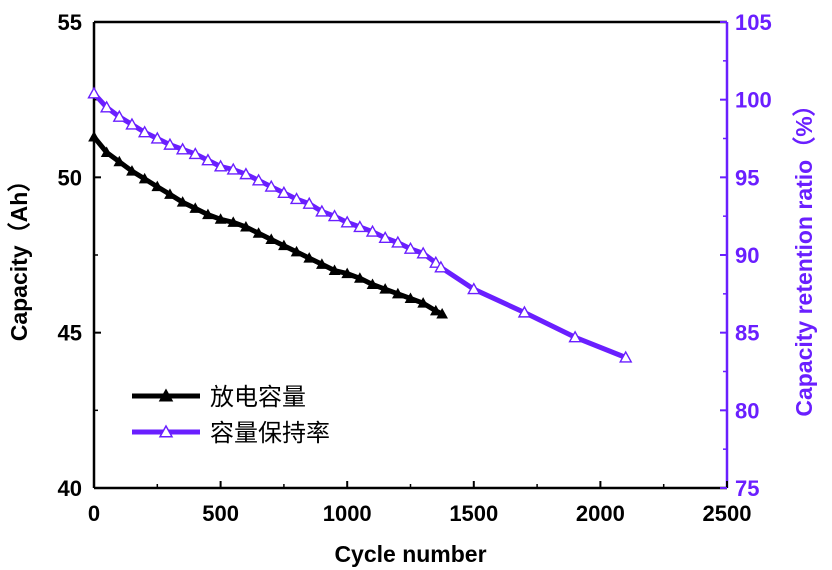 The height and width of the screenshot is (570, 832). I want to click on x-tick-label: 2500, so click(727, 513).